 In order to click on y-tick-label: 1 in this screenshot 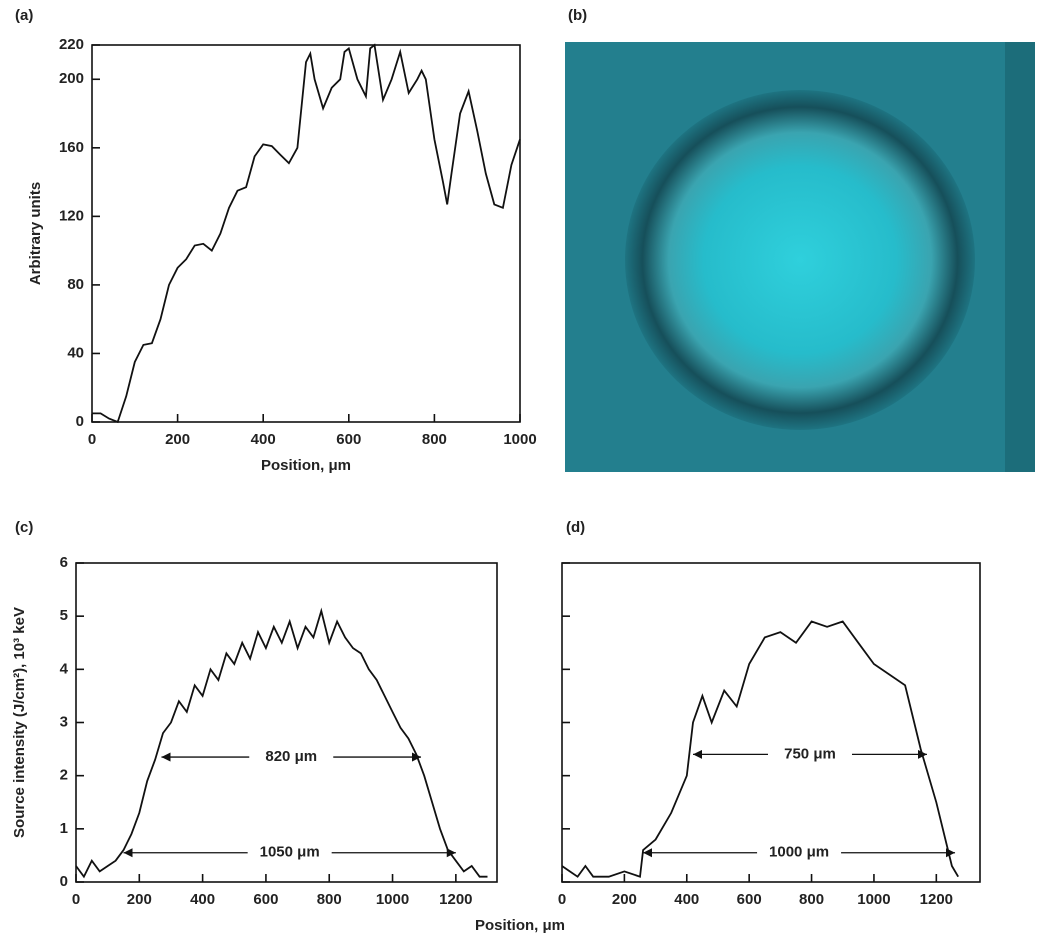, I will do `click(64, 828)`.